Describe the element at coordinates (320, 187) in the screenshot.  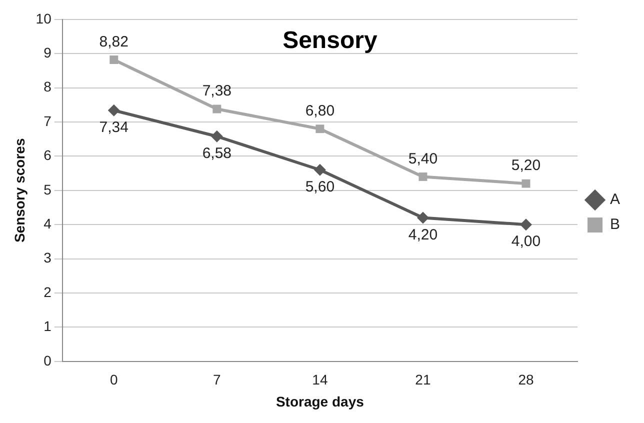
I see `data-label: 5,60` at that location.